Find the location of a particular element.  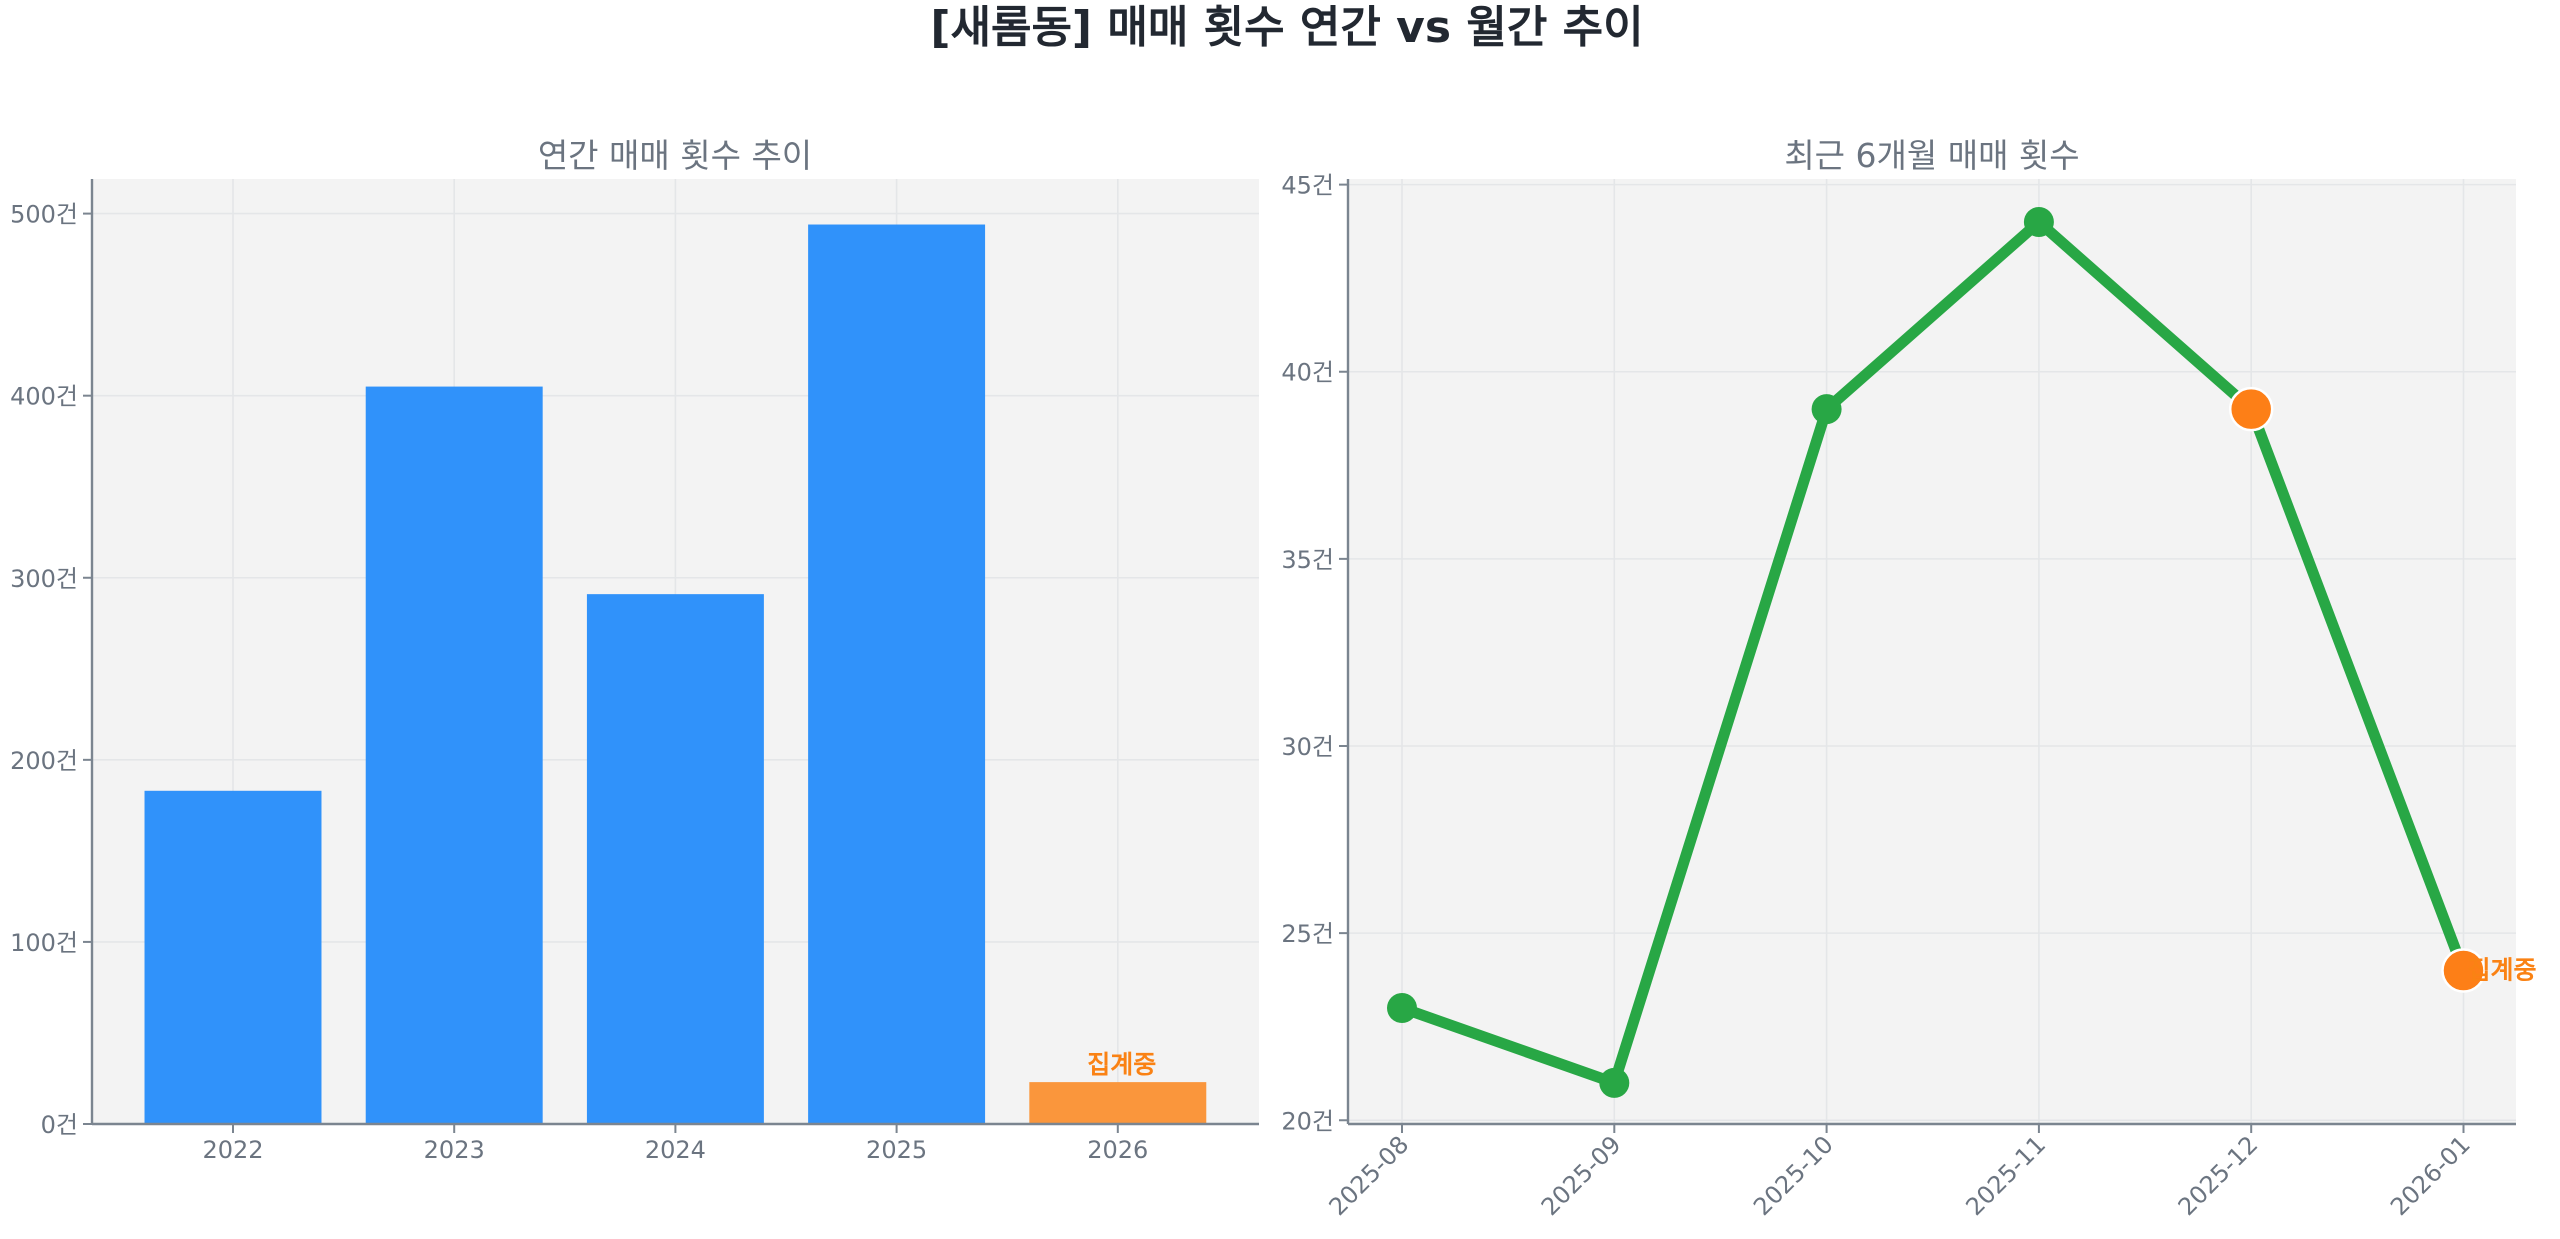

x-tick-label: 2025-08 is located at coordinates (1369, 1175).